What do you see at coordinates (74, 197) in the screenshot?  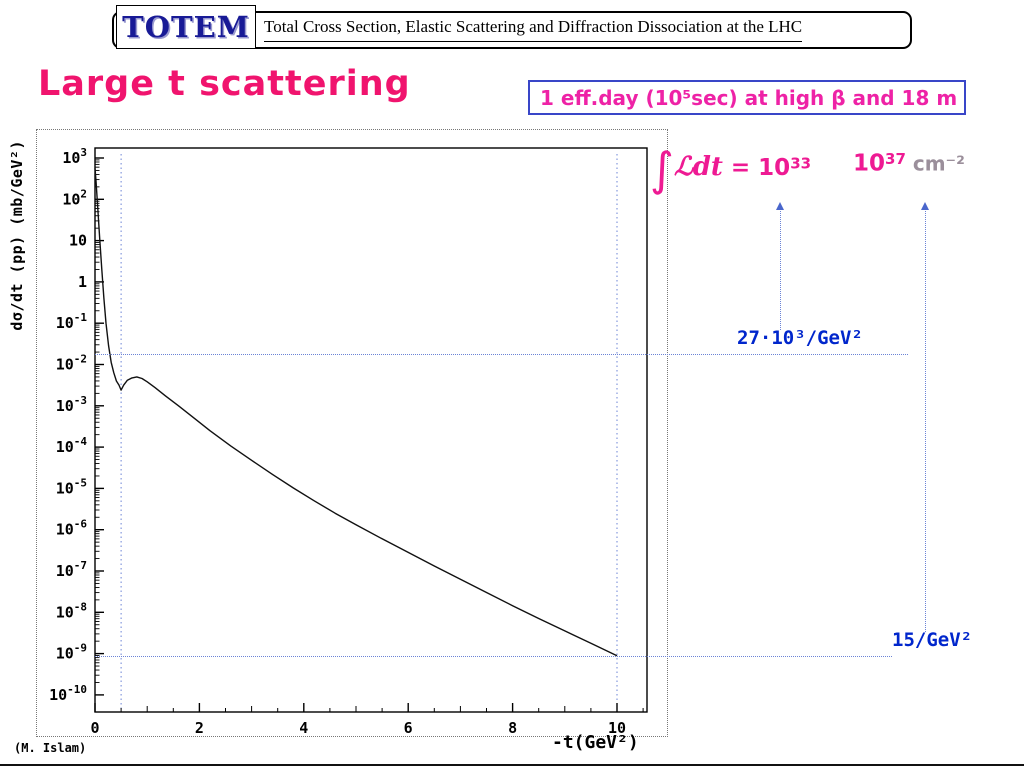 I see `y-tick-label: 10²` at bounding box center [74, 197].